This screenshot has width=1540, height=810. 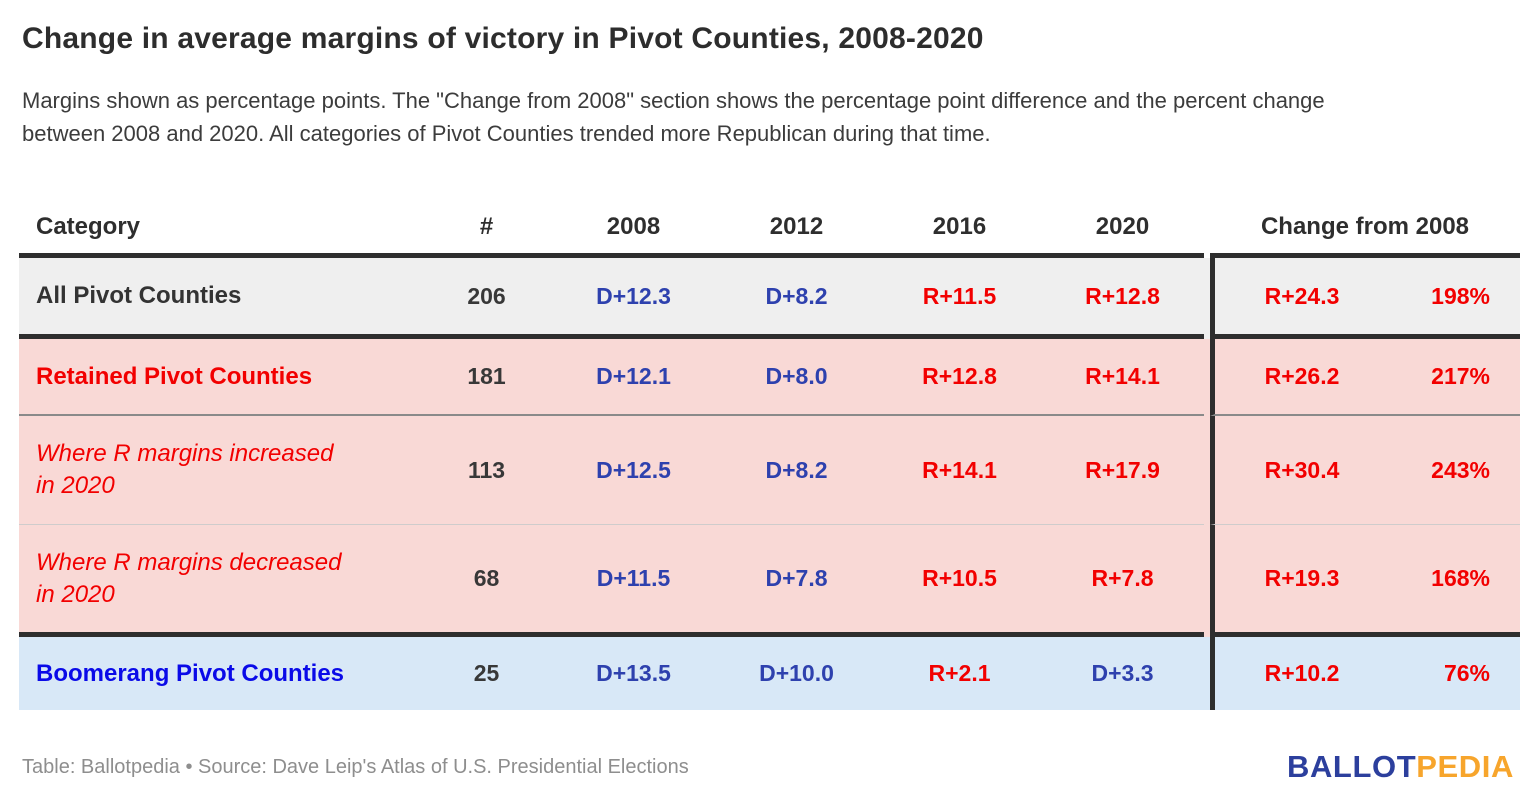 What do you see at coordinates (1465, 766) in the screenshot?
I see `logo-pedia-text: PEDIA` at bounding box center [1465, 766].